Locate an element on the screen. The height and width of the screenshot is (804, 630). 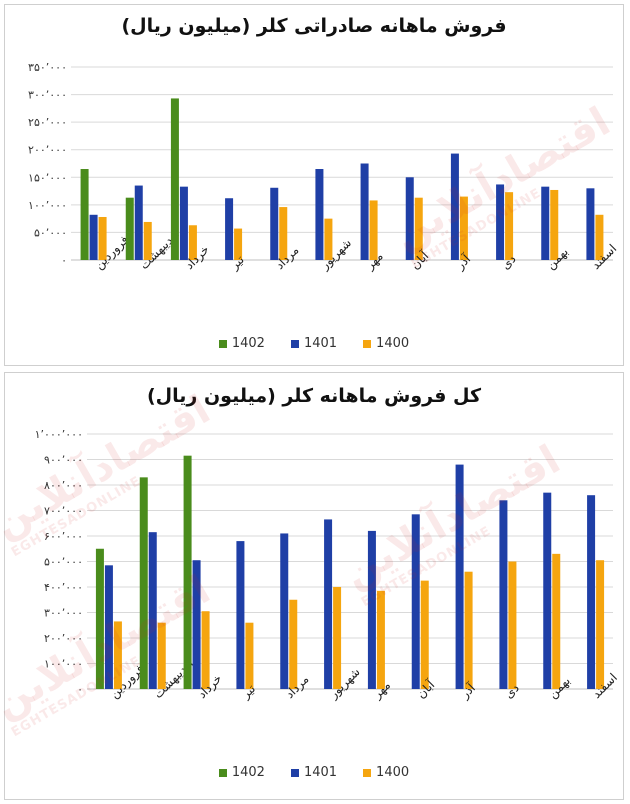
chart-title: کل فروش ماهانه کلر (میلیون ریال) is located at coordinates (314, 396).